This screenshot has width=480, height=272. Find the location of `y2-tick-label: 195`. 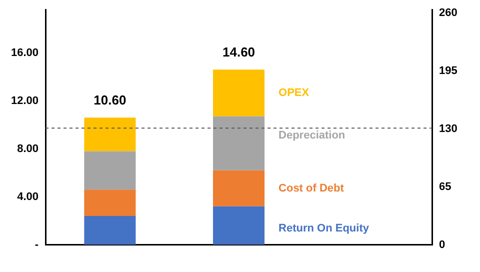

y2-tick-label: 195 is located at coordinates (448, 71).